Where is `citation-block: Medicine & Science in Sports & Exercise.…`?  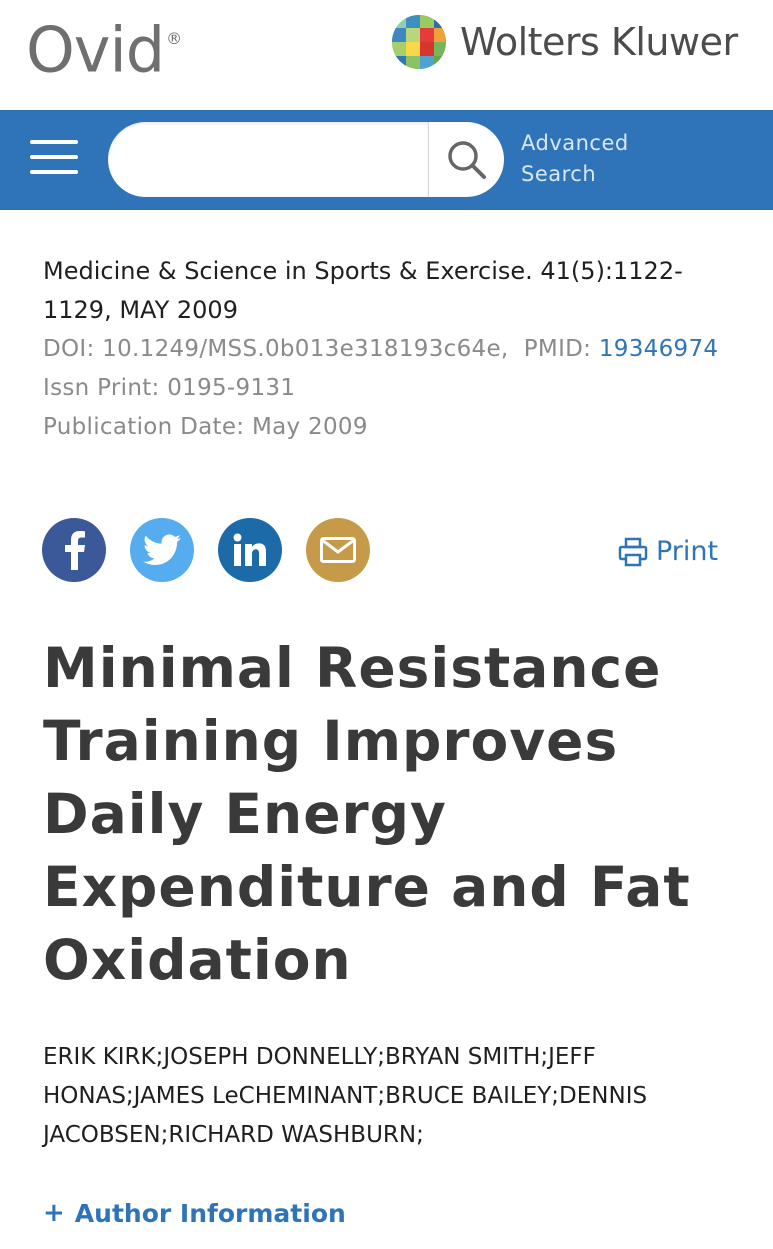
citation-block: Medicine & Science in Sports & Exercise.… is located at coordinates (383, 349).